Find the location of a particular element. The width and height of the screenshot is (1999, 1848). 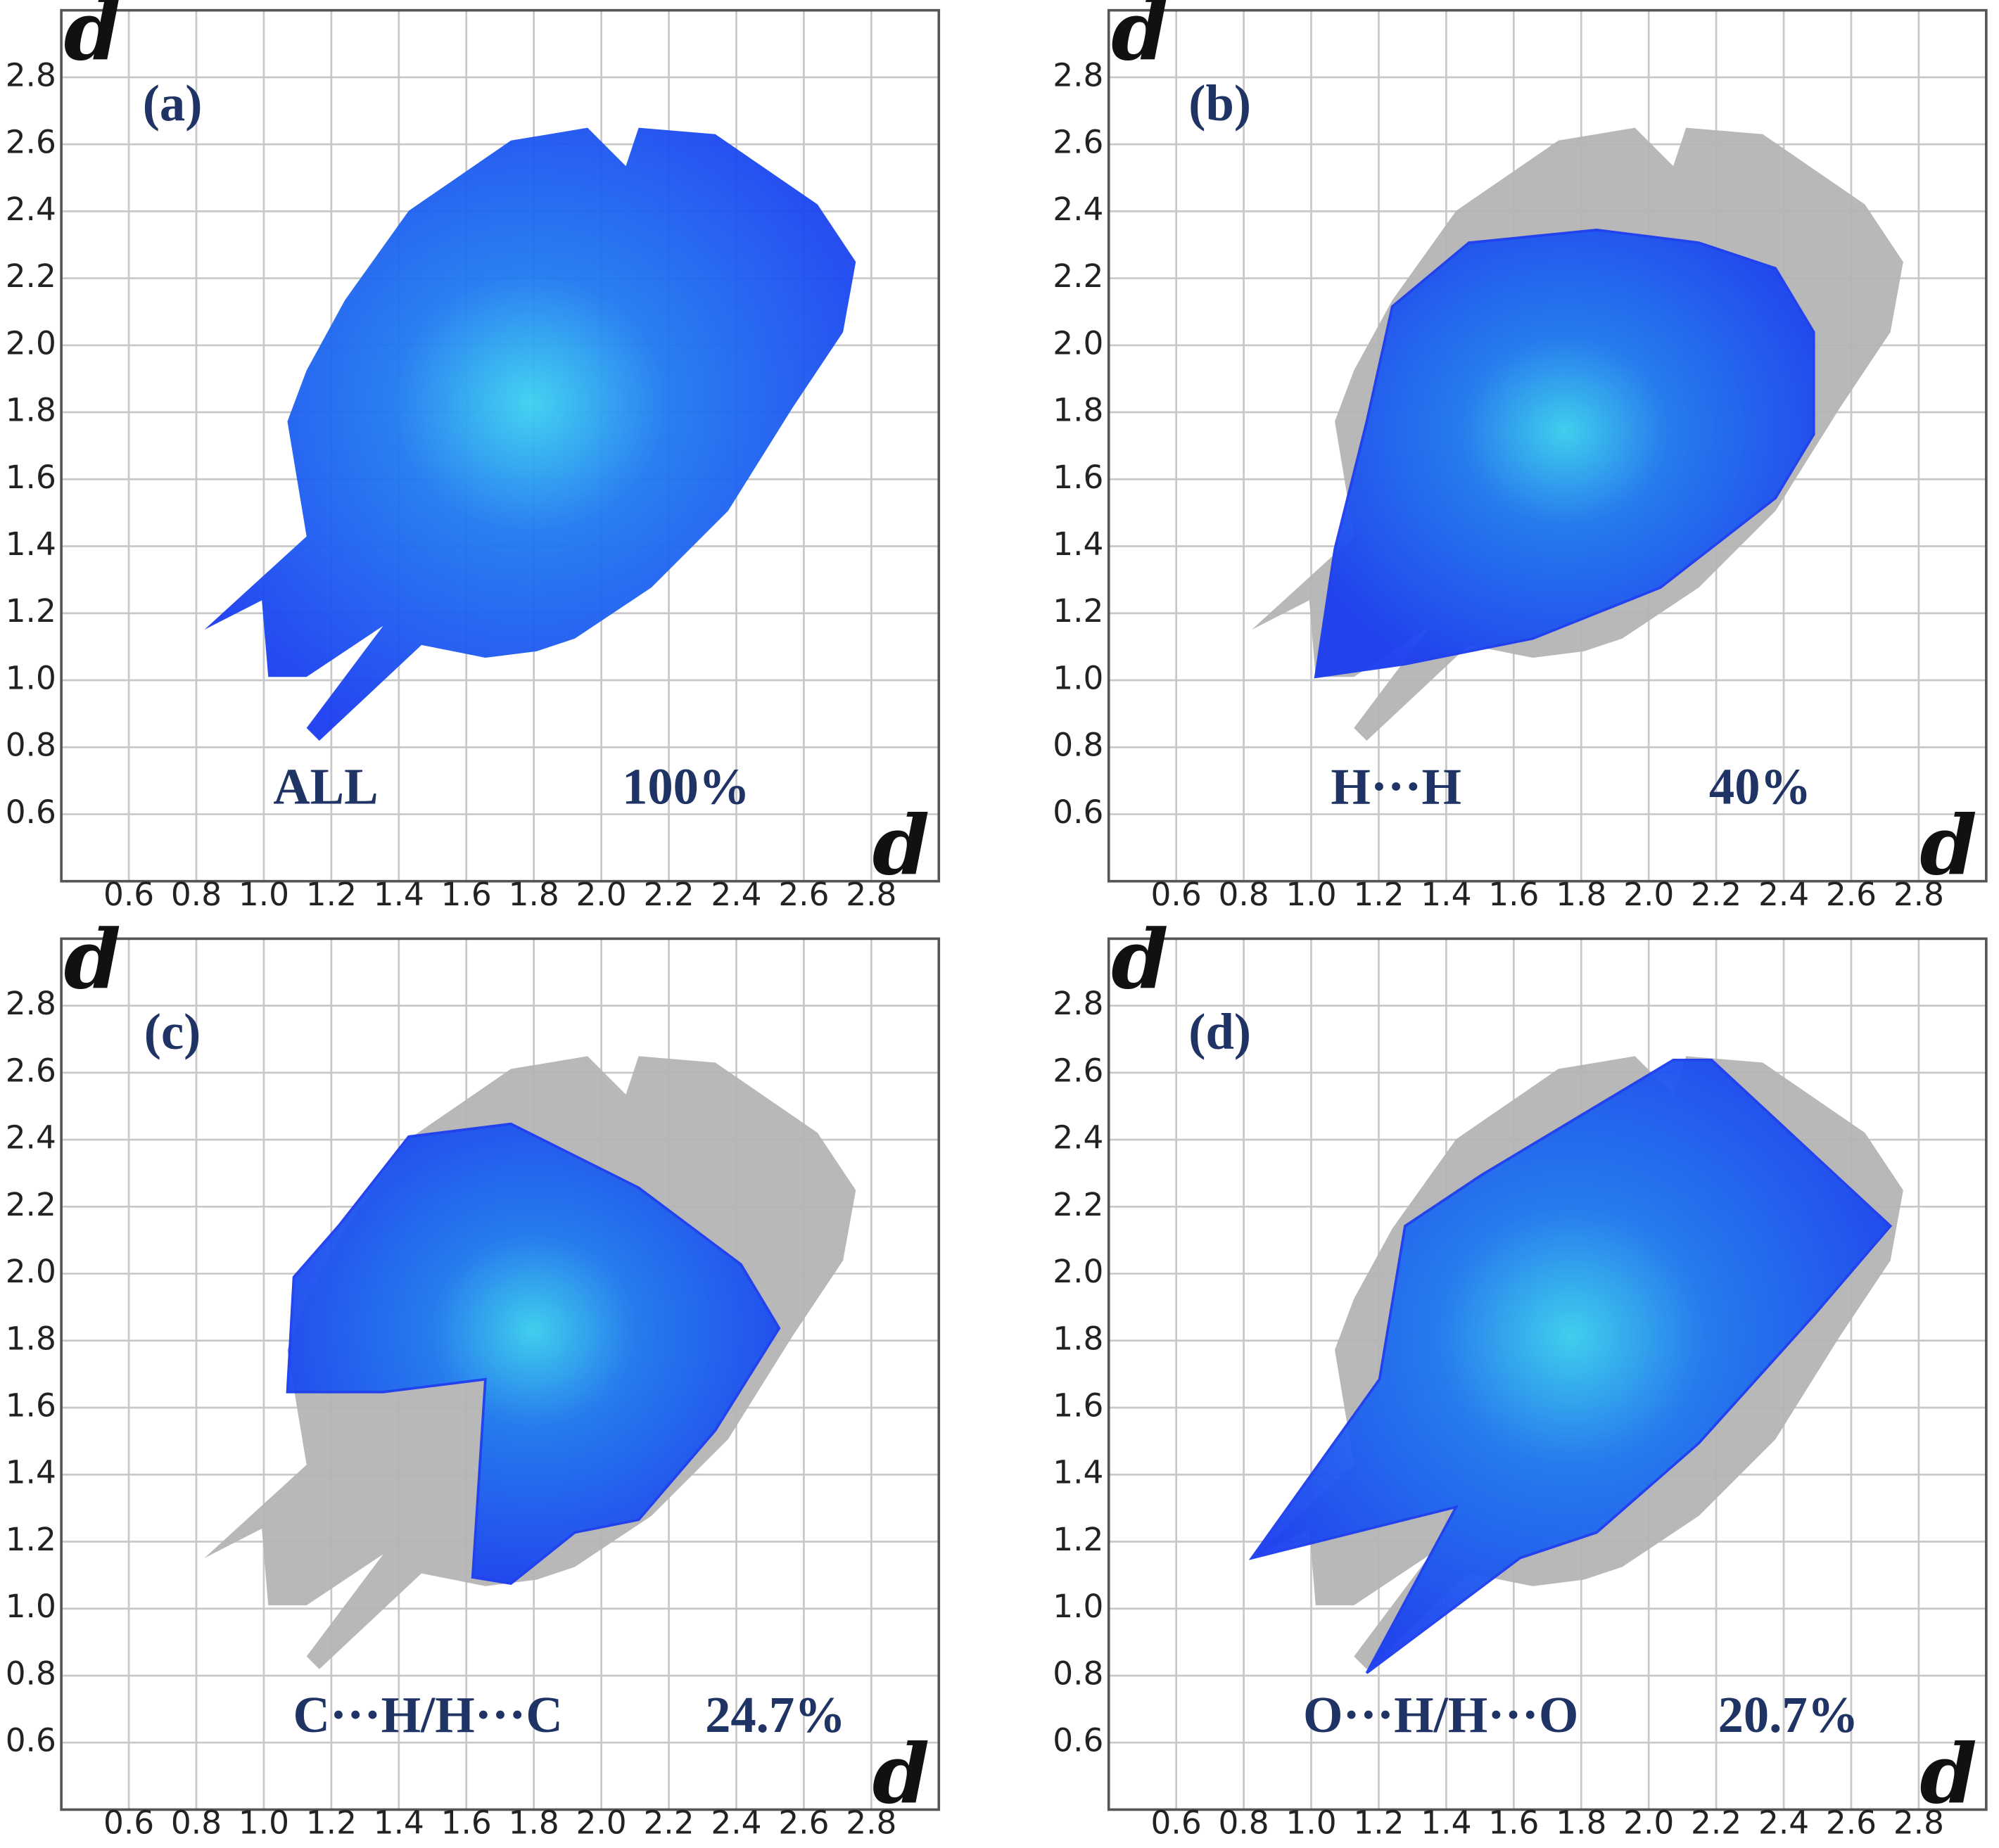

percentage-label: 24.7% is located at coordinates (775, 1714).